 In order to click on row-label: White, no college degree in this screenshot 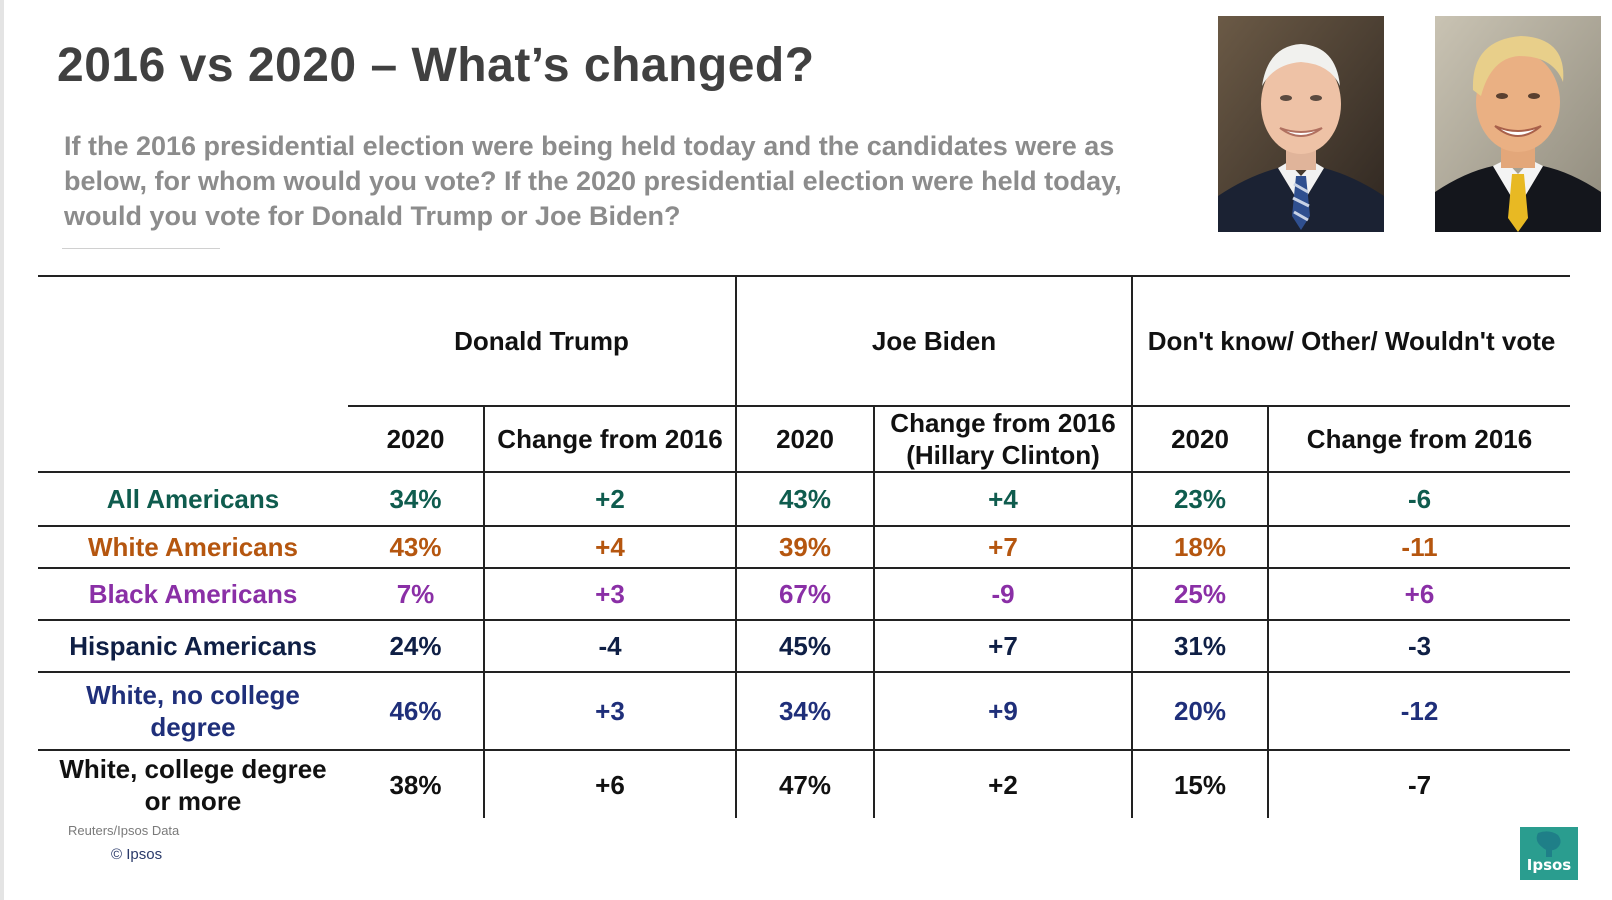, I will do `click(193, 711)`.